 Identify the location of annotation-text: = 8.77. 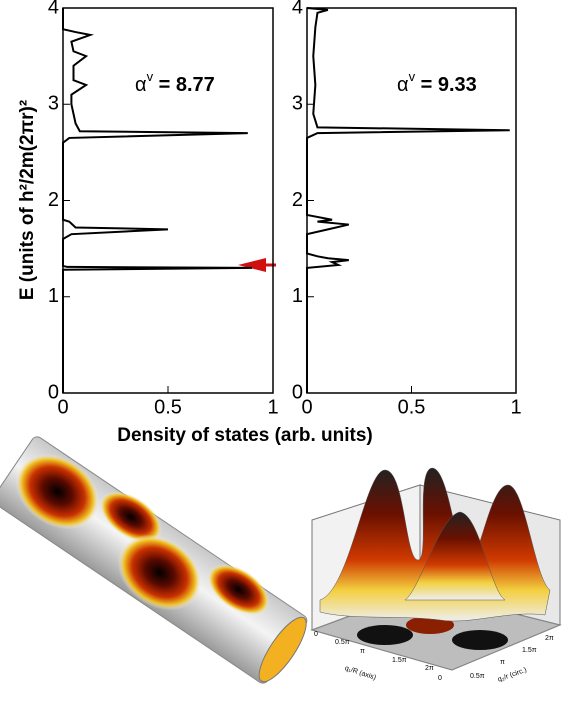
(184, 85).